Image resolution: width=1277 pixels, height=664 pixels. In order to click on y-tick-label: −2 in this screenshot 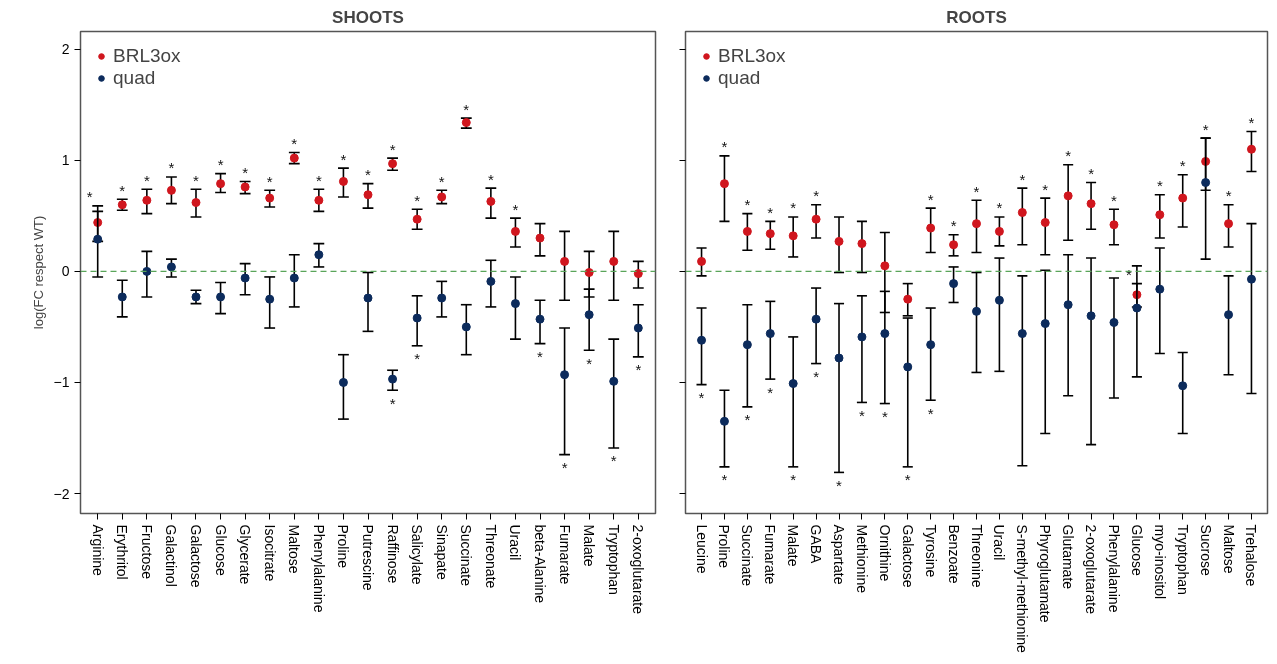, I will do `click(61, 493)`.